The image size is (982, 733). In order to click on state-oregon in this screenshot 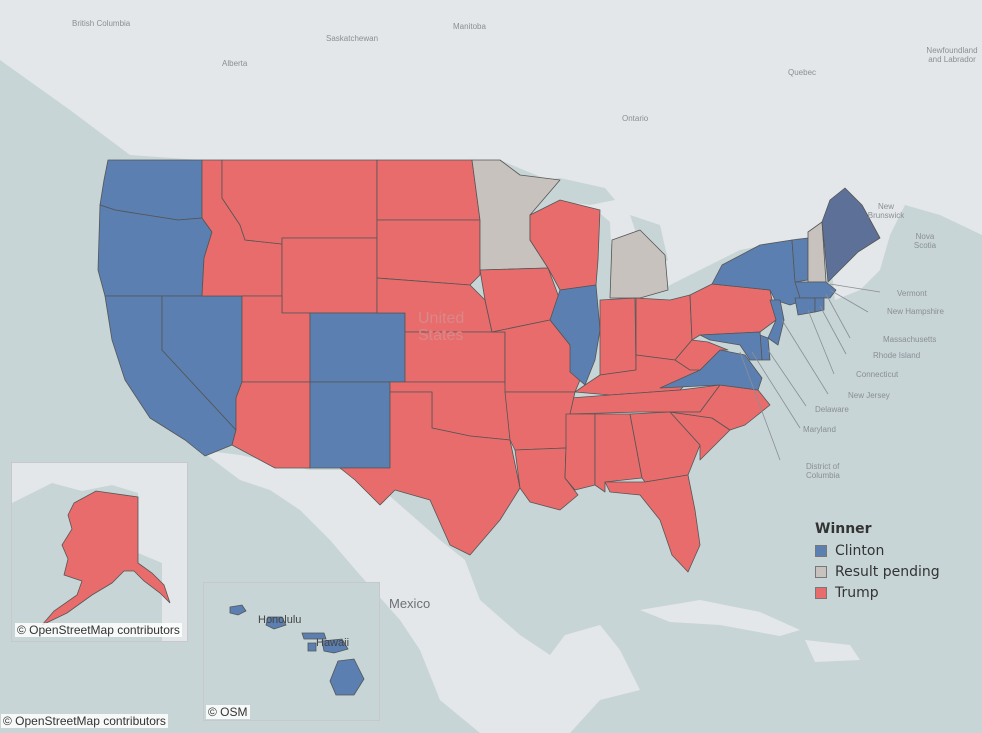, I will do `click(155, 250)`.